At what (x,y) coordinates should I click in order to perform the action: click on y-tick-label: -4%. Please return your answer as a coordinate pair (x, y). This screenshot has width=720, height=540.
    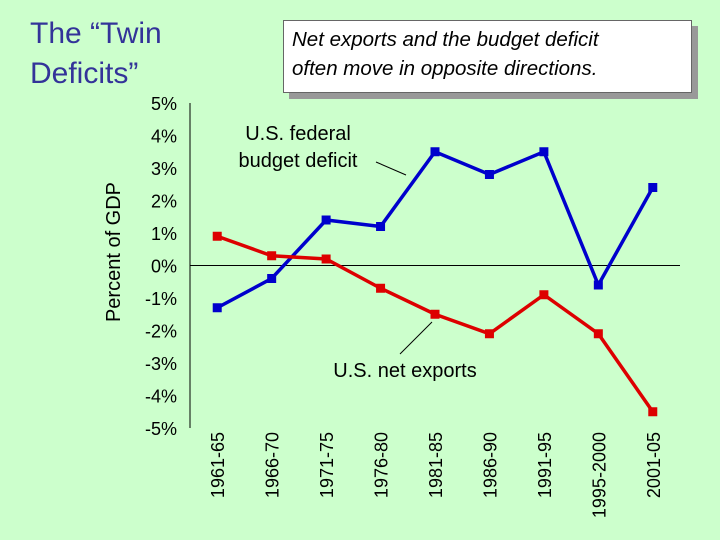
    Looking at the image, I should click on (161, 397).